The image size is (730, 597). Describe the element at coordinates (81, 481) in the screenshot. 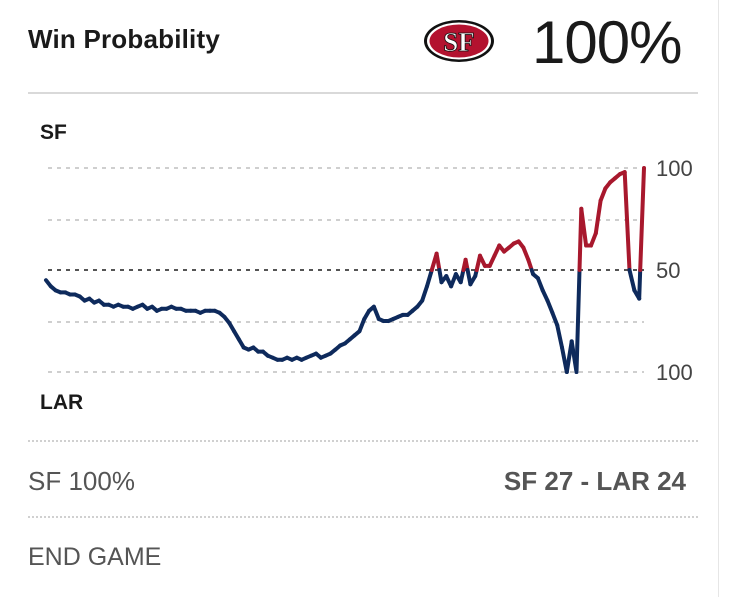

I see `winner-probability-text: SF 100%` at that location.